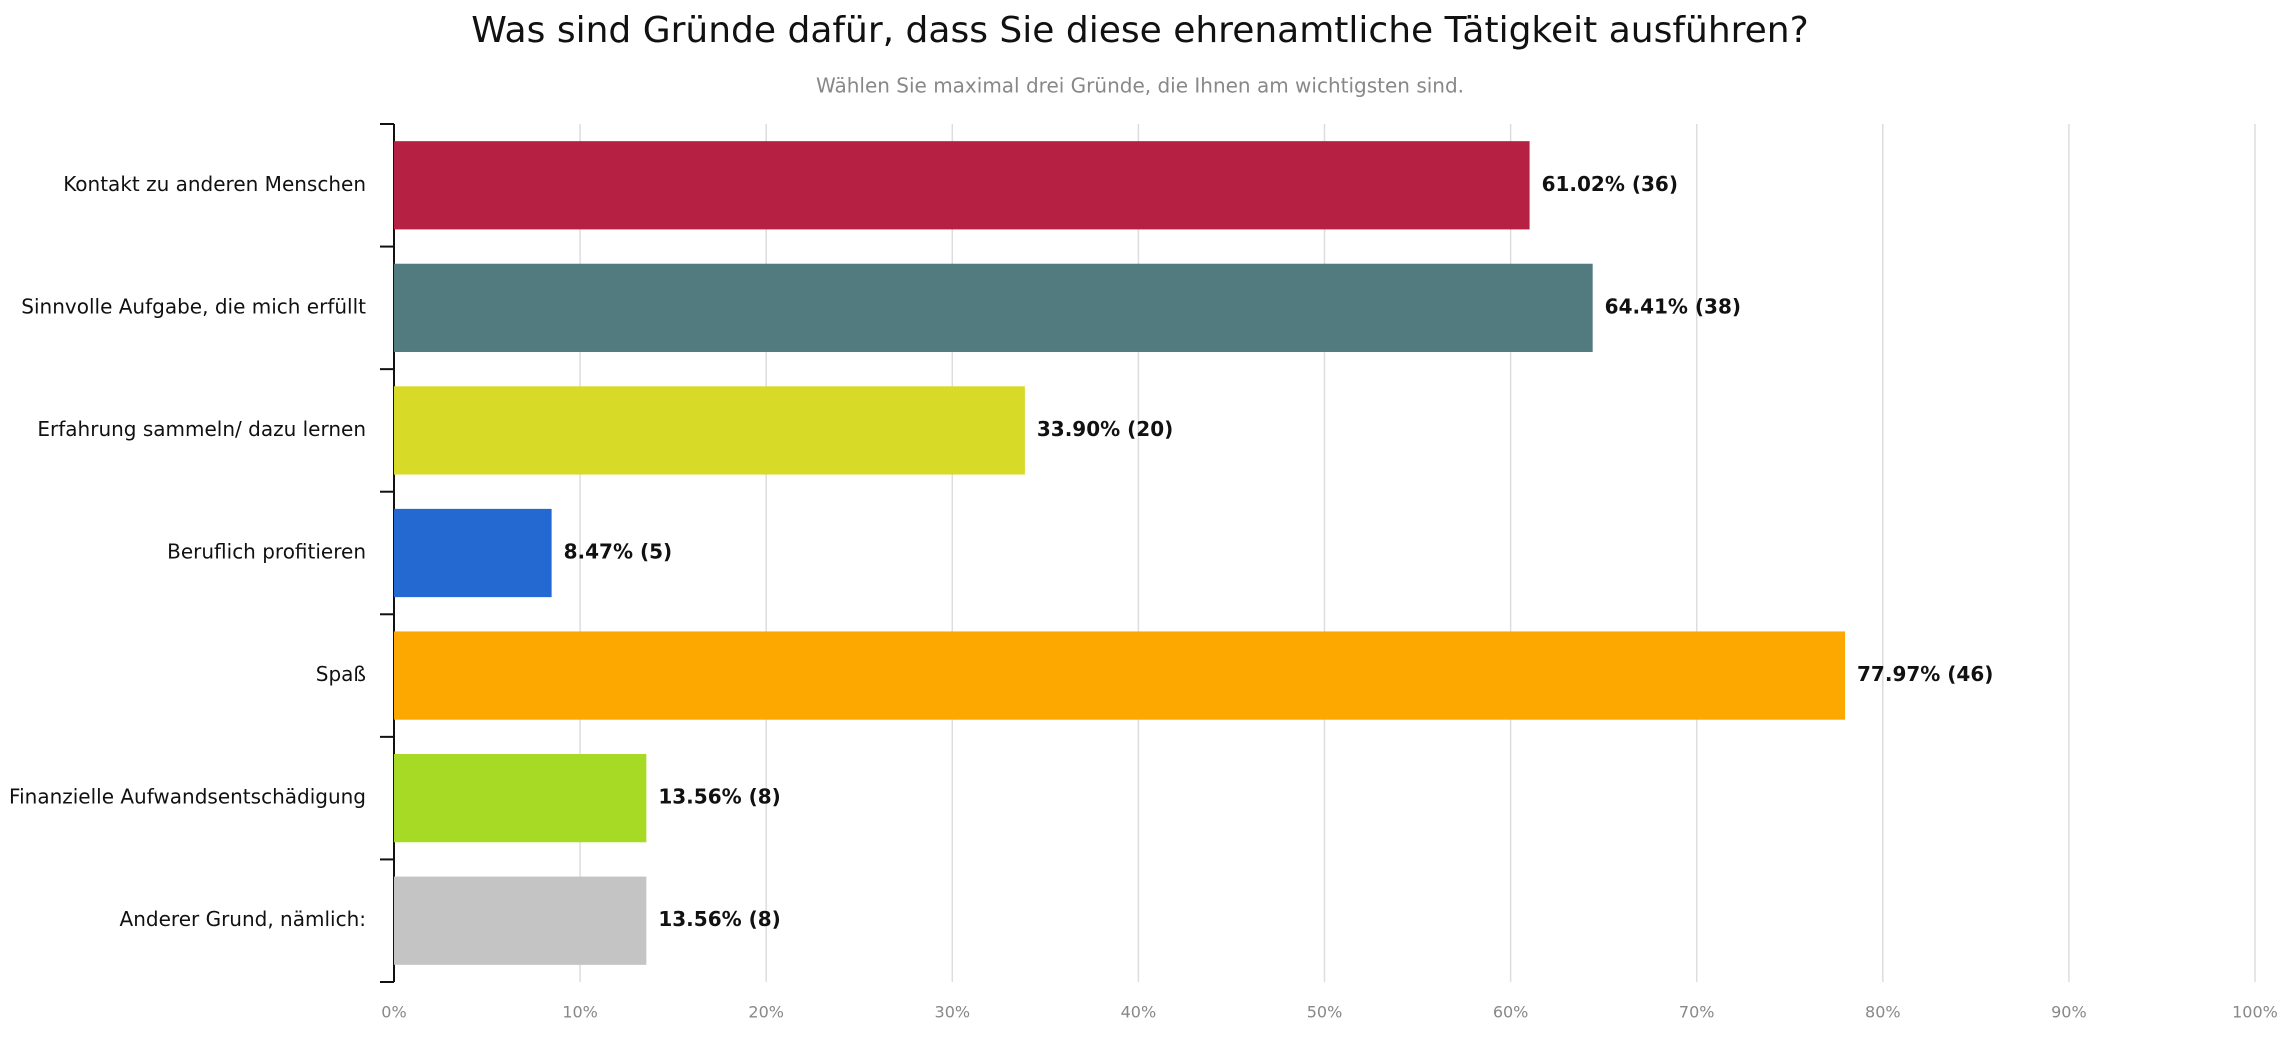 Image resolution: width=2280 pixels, height=1050 pixels. Describe the element at coordinates (1610, 184) in the screenshot. I see `value-label: 61.02% (36)` at that location.